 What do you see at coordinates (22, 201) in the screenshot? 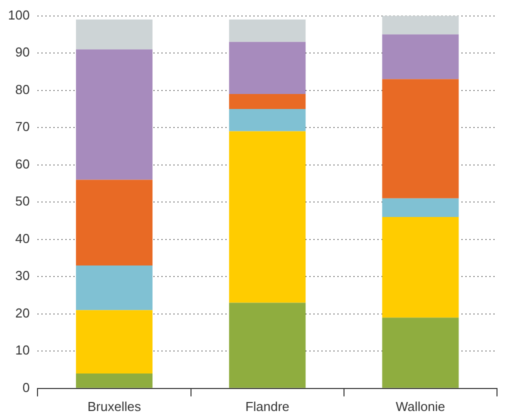
I see `y-tick-label: 50` at bounding box center [22, 201].